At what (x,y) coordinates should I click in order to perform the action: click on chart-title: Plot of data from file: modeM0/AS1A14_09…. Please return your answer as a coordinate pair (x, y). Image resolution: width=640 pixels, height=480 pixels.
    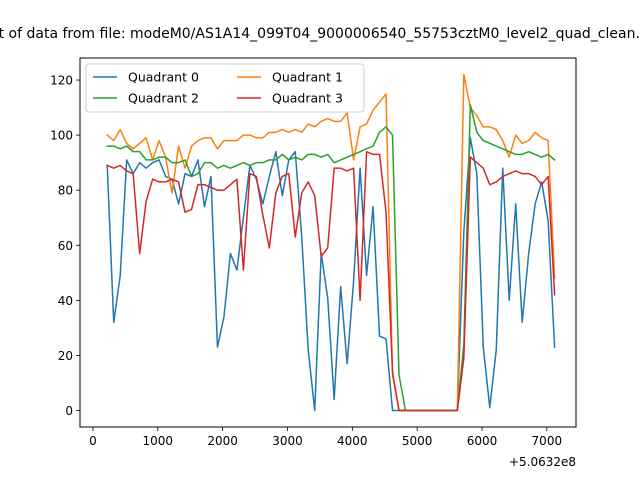
    Looking at the image, I should click on (320, 34).